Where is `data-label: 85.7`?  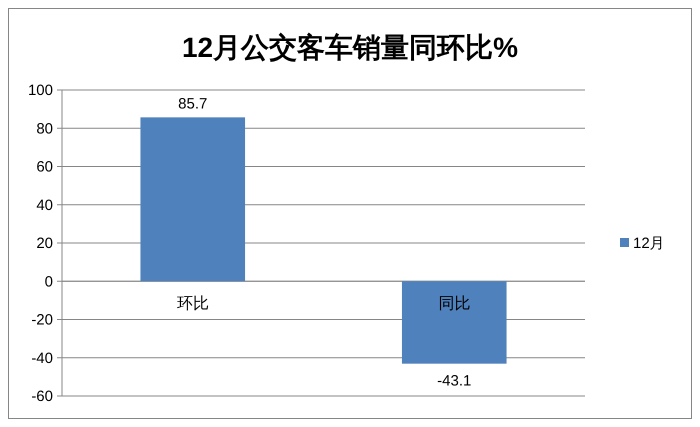
data-label: 85.7 is located at coordinates (193, 103).